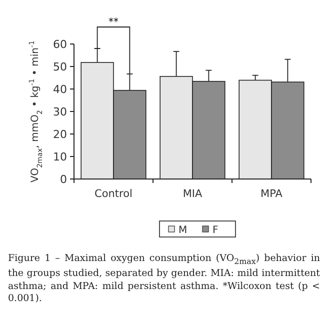 The height and width of the screenshot is (322, 328). What do you see at coordinates (192, 194) in the screenshot?
I see `x-tick-label: MIA` at bounding box center [192, 194].